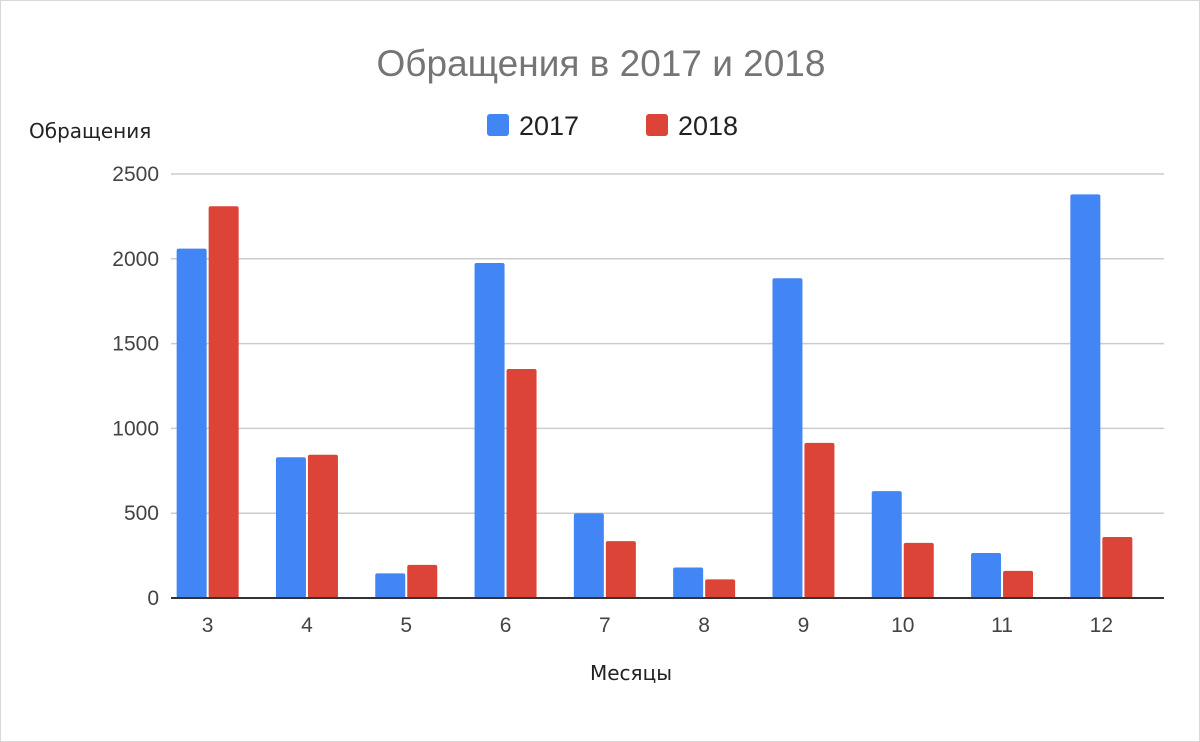 This screenshot has height=742, width=1200. Describe the element at coordinates (1002, 625) in the screenshot. I see `x-tick-label: 11` at that location.